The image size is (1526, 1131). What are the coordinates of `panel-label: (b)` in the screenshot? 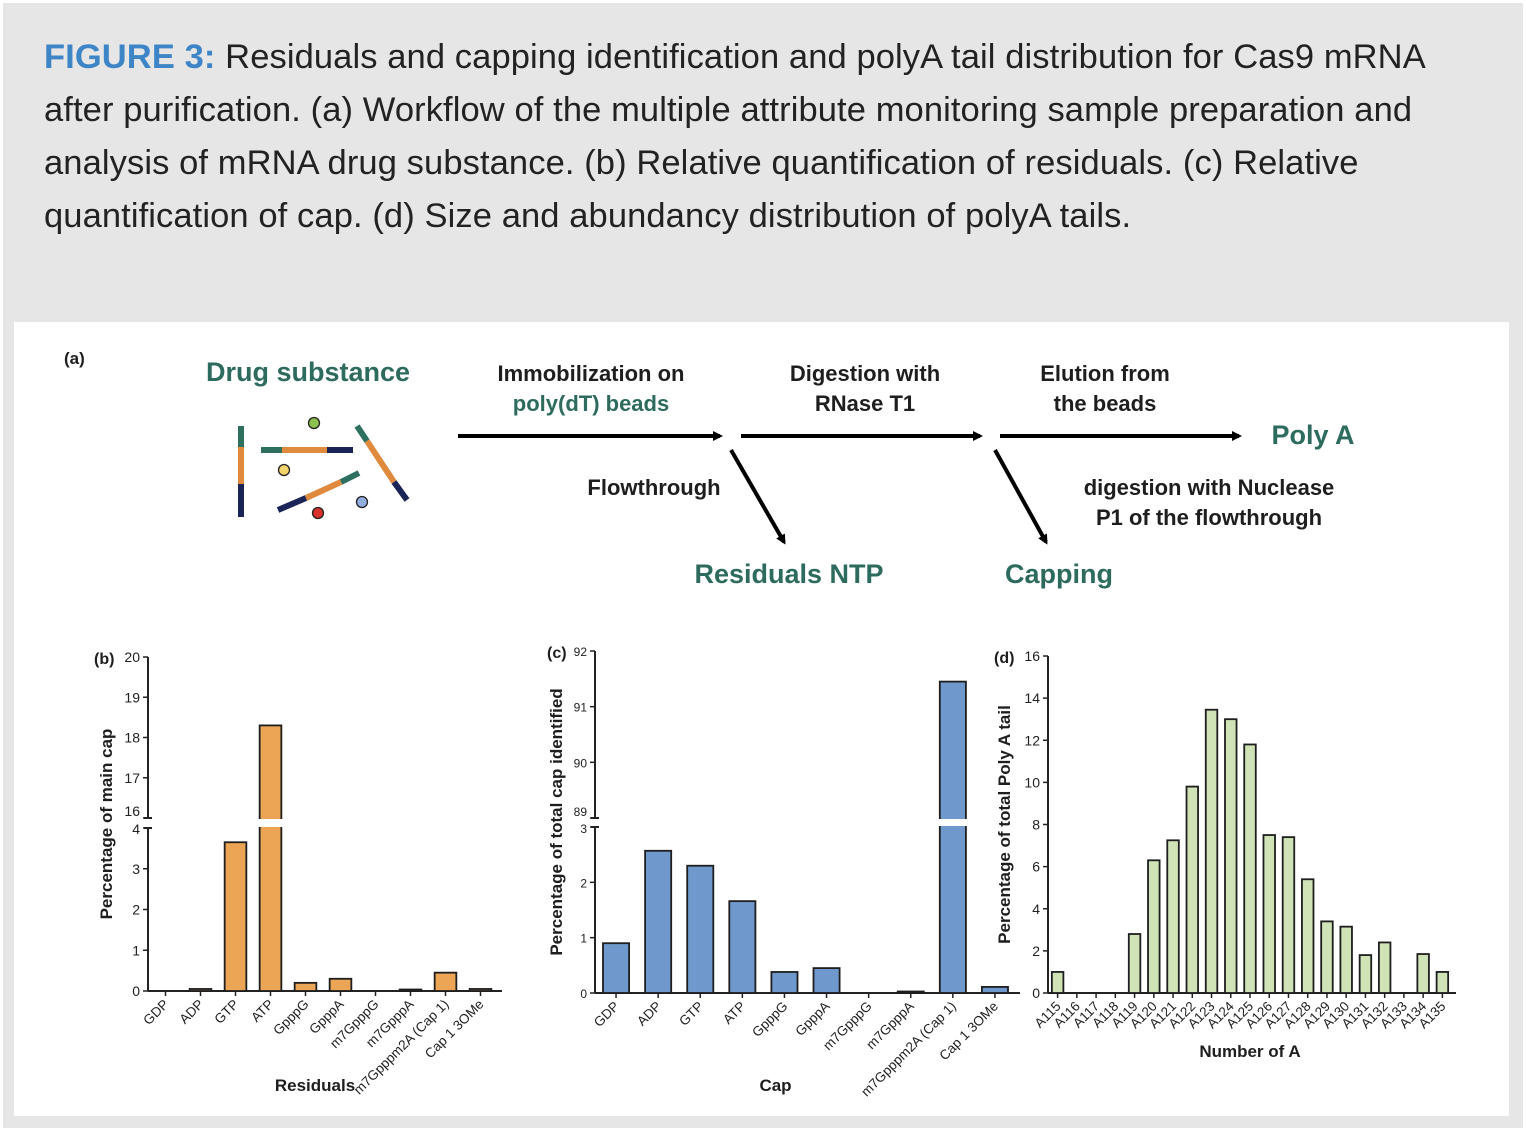 It's located at (104, 659).